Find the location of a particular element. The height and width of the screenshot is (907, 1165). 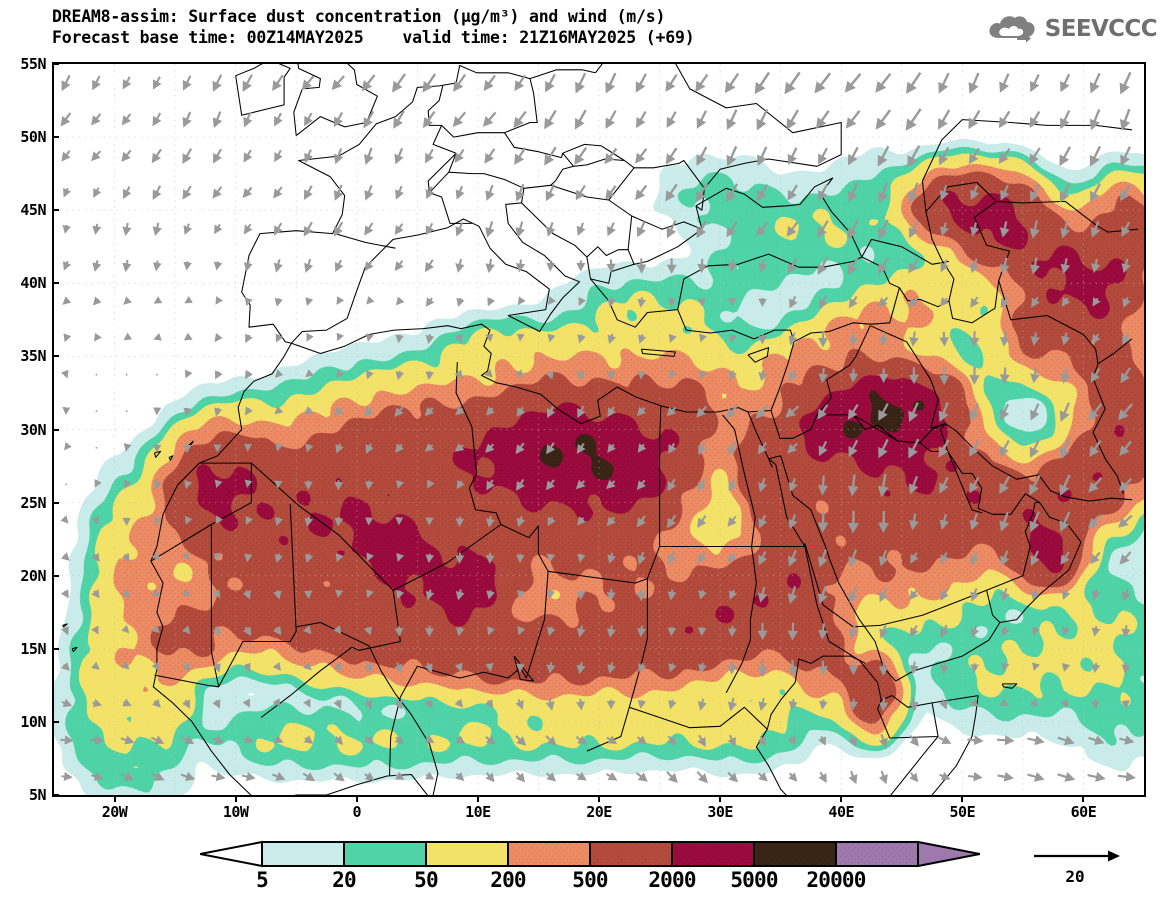

xtick-label: 20W is located at coordinates (115, 812).